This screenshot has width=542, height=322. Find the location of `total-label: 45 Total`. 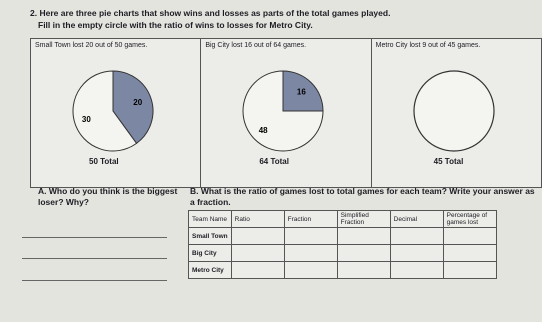

total-label: 45 Total is located at coordinates (448, 161).